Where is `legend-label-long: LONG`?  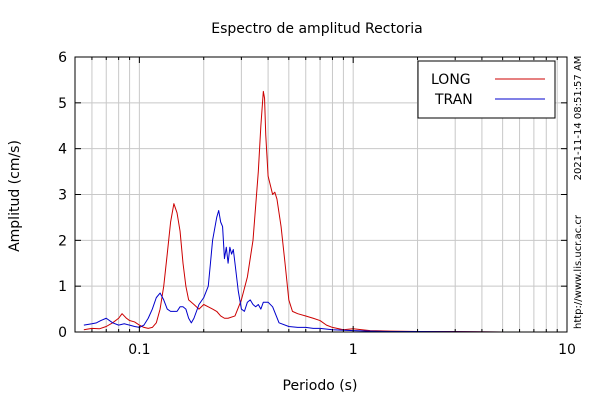
legend-label-long: LONG is located at coordinates (451, 80).